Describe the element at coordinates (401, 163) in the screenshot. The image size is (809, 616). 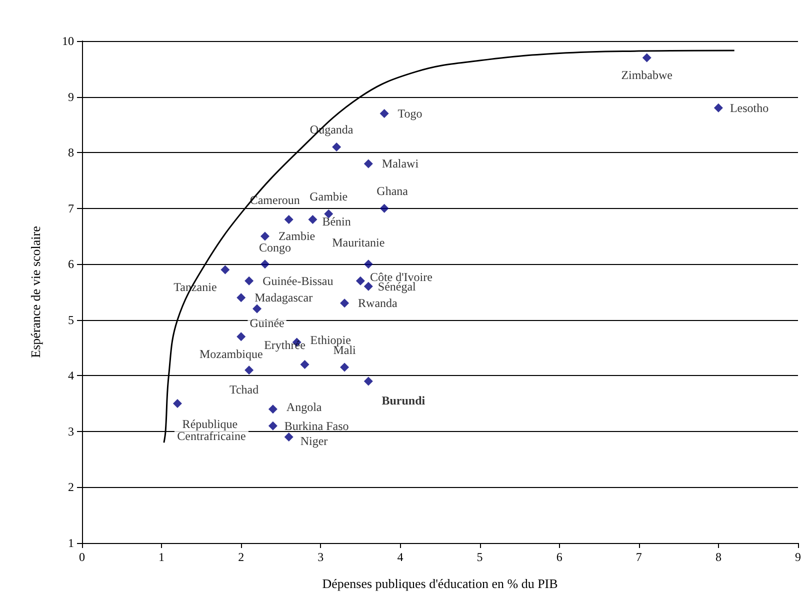
I see `data-label: Malawi` at that location.